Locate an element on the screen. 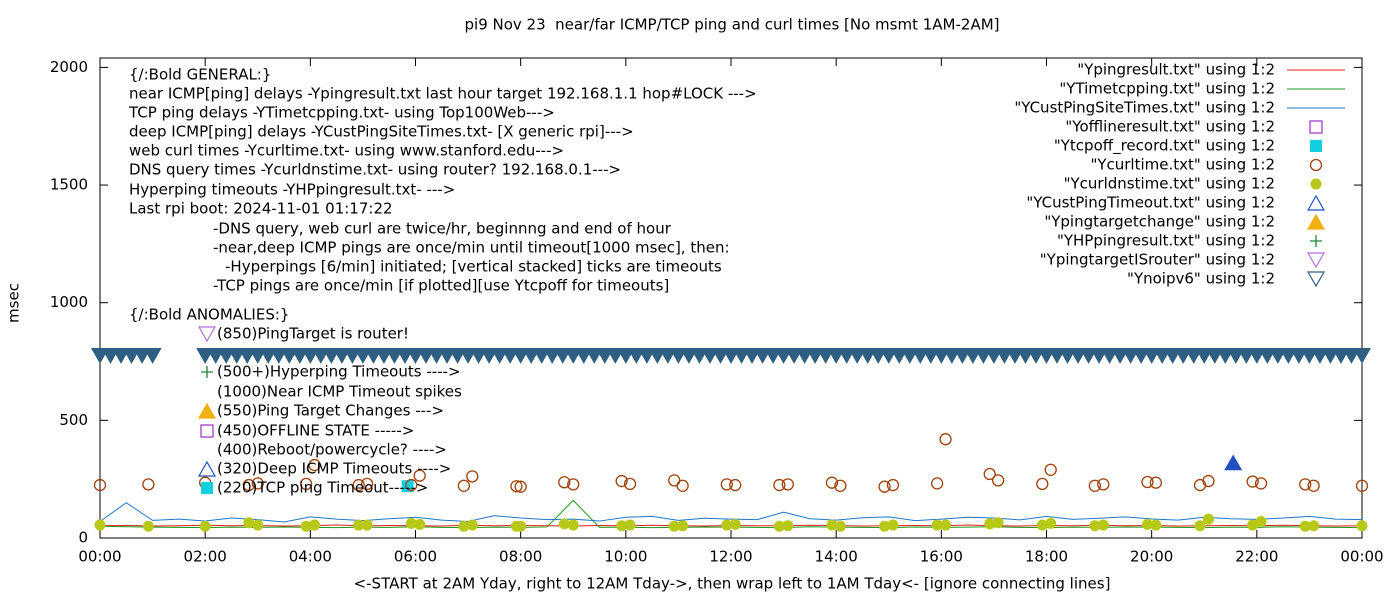 This screenshot has height=600, width=1400. x-tick-label: 04:00 is located at coordinates (310, 557).